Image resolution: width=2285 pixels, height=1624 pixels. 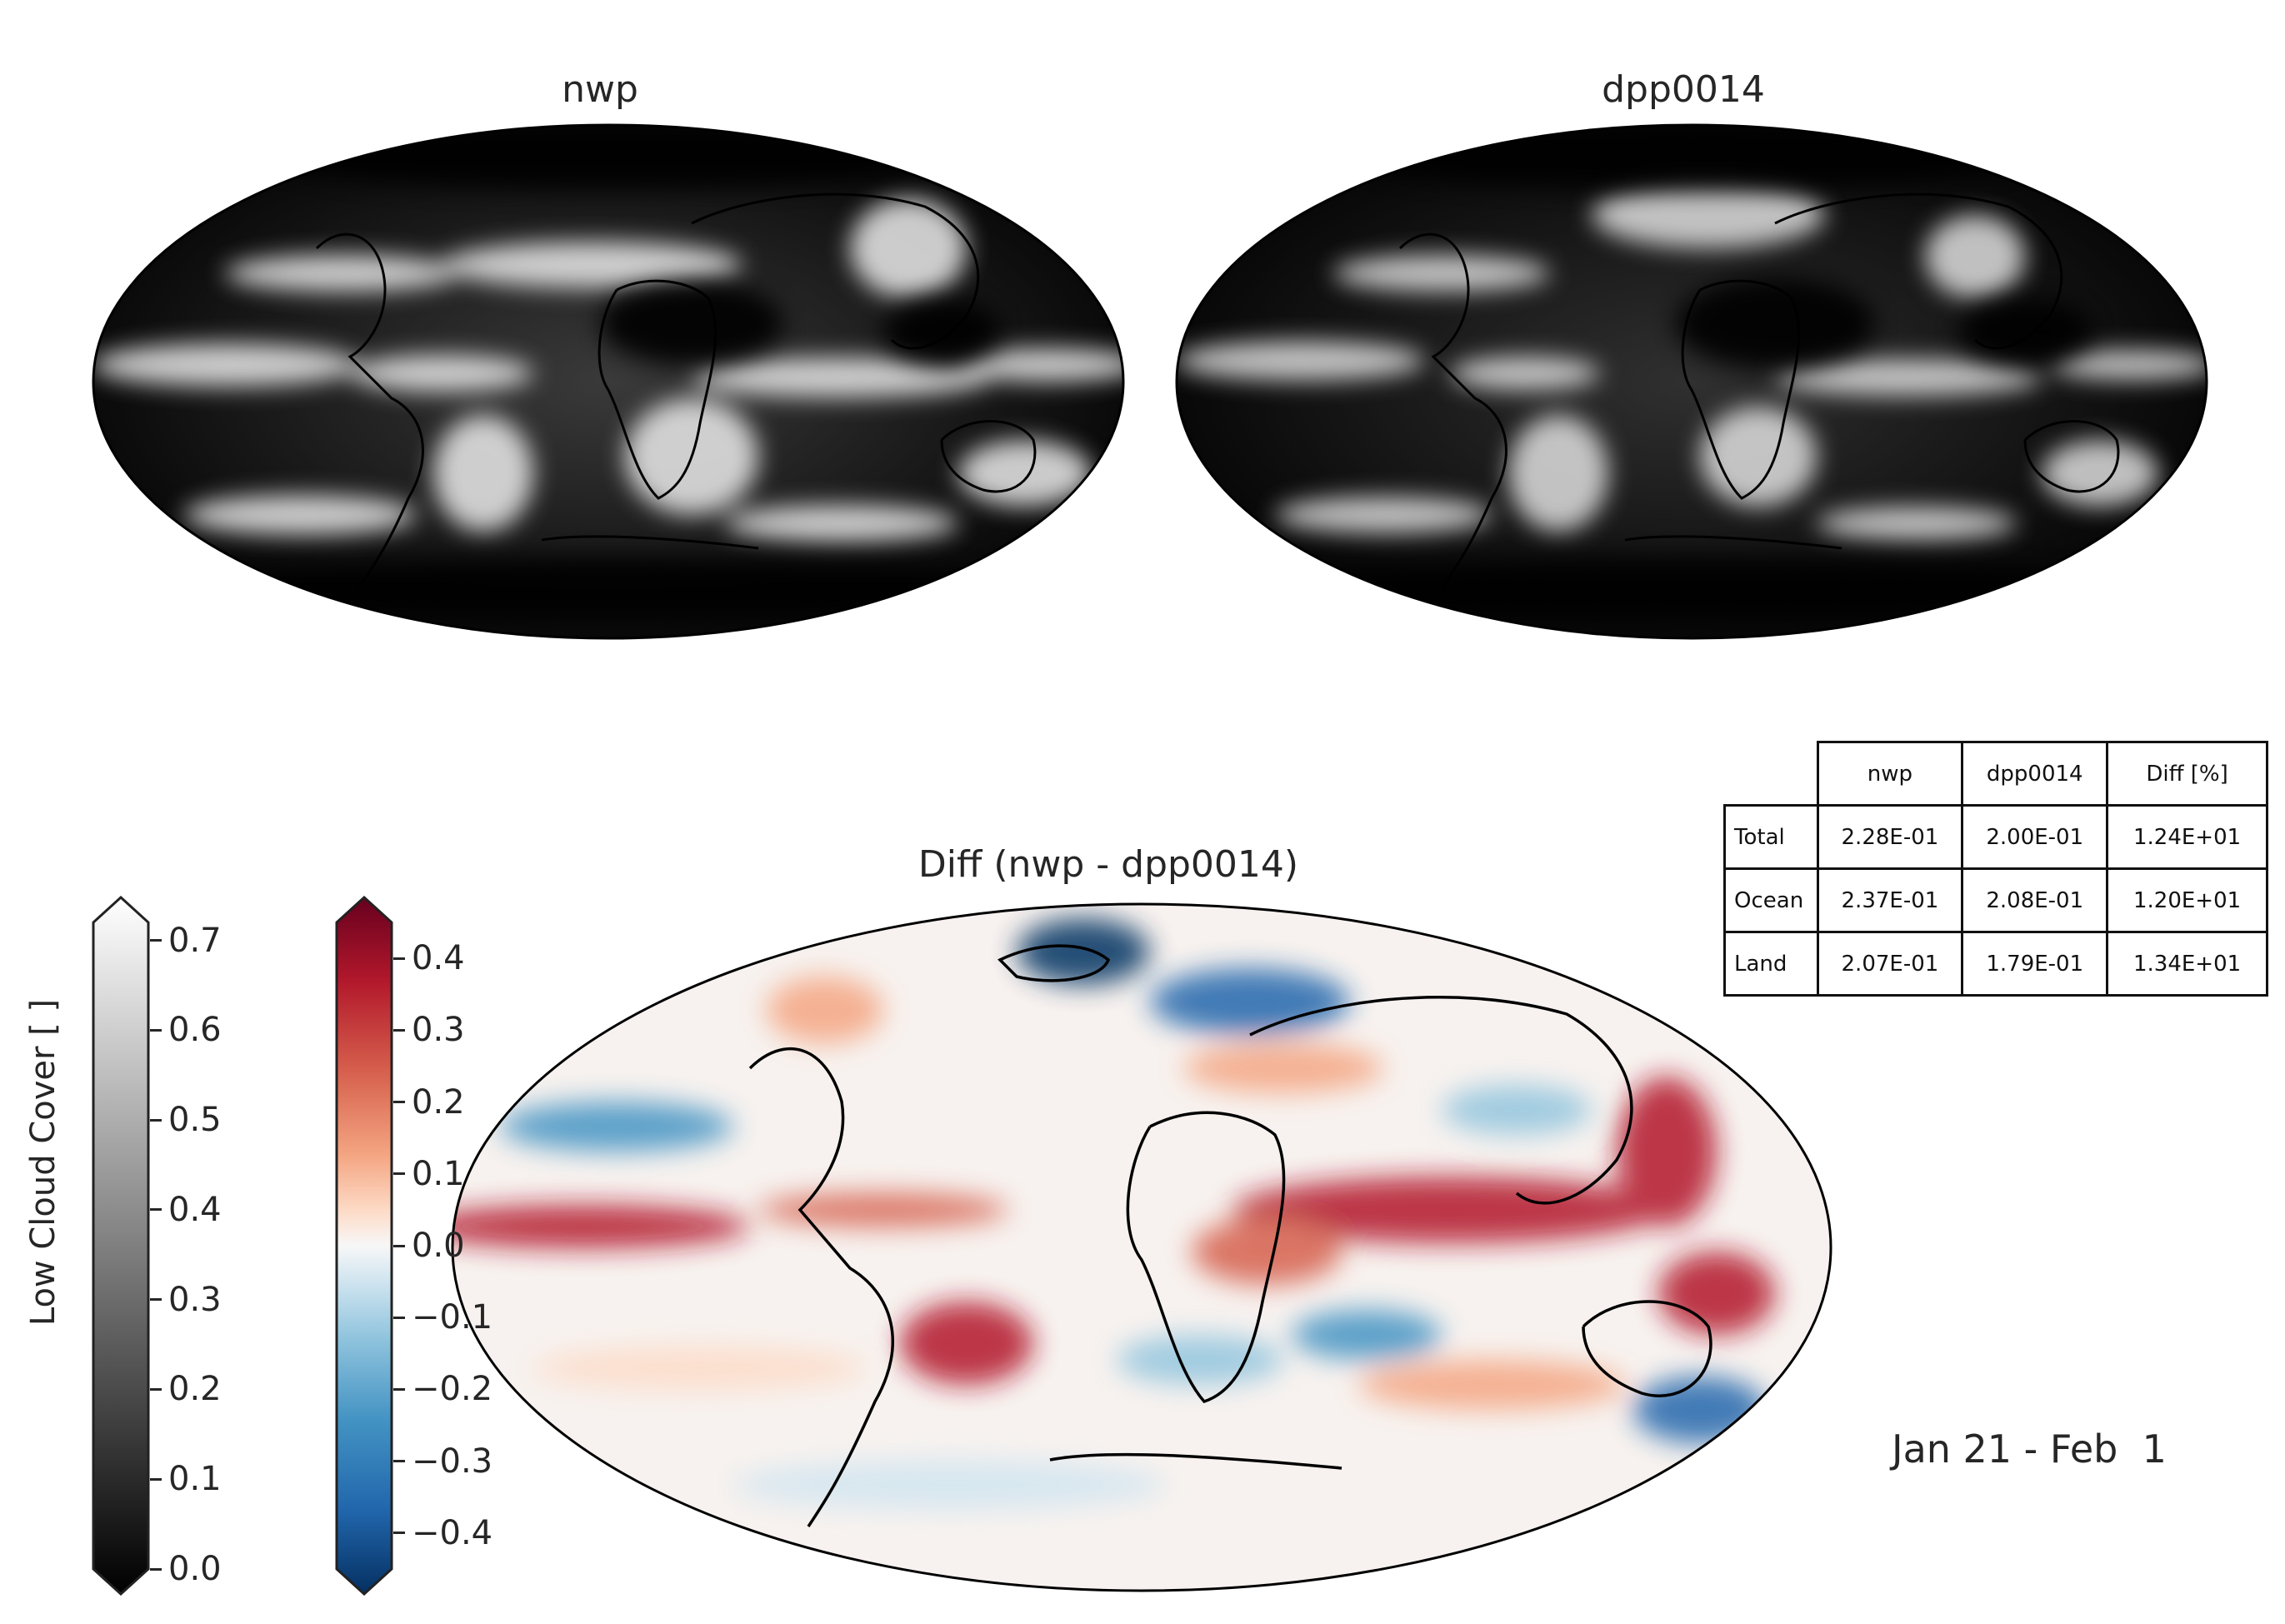 What do you see at coordinates (1890, 900) in the screenshot?
I see `table-cell: 2.37E-01` at bounding box center [1890, 900].